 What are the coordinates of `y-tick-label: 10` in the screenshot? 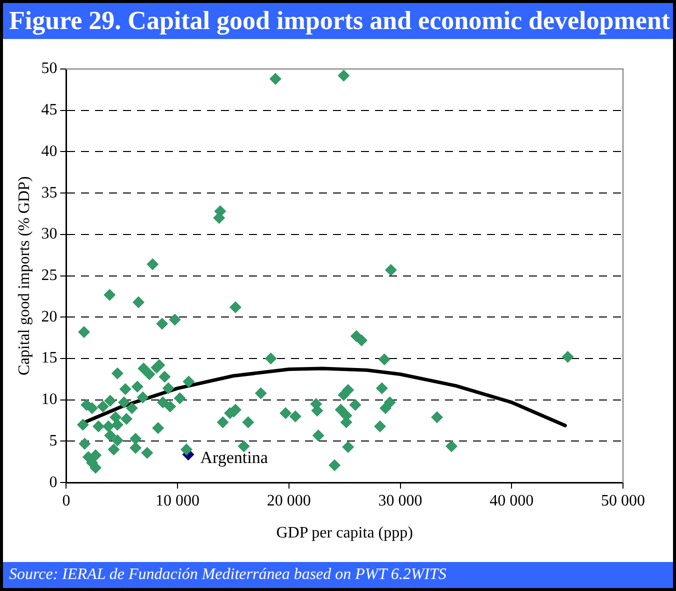 It's located at (49, 399).